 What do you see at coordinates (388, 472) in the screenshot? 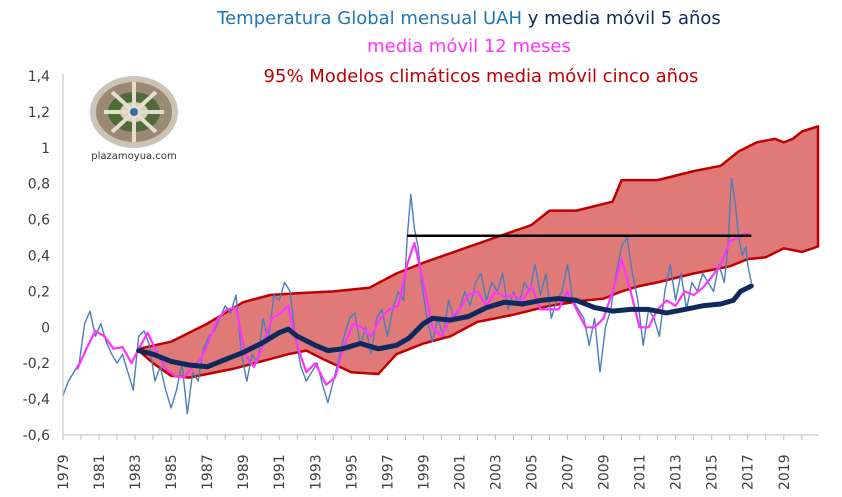
I see `x-tick-label: 1997` at bounding box center [388, 472].